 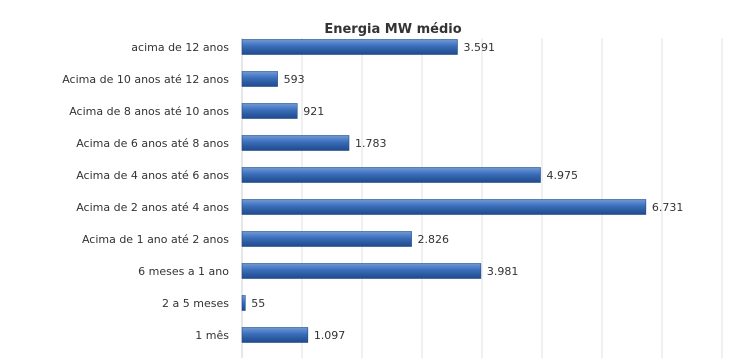 What do you see at coordinates (503, 271) in the screenshot?
I see `value-label: 3.981` at bounding box center [503, 271].